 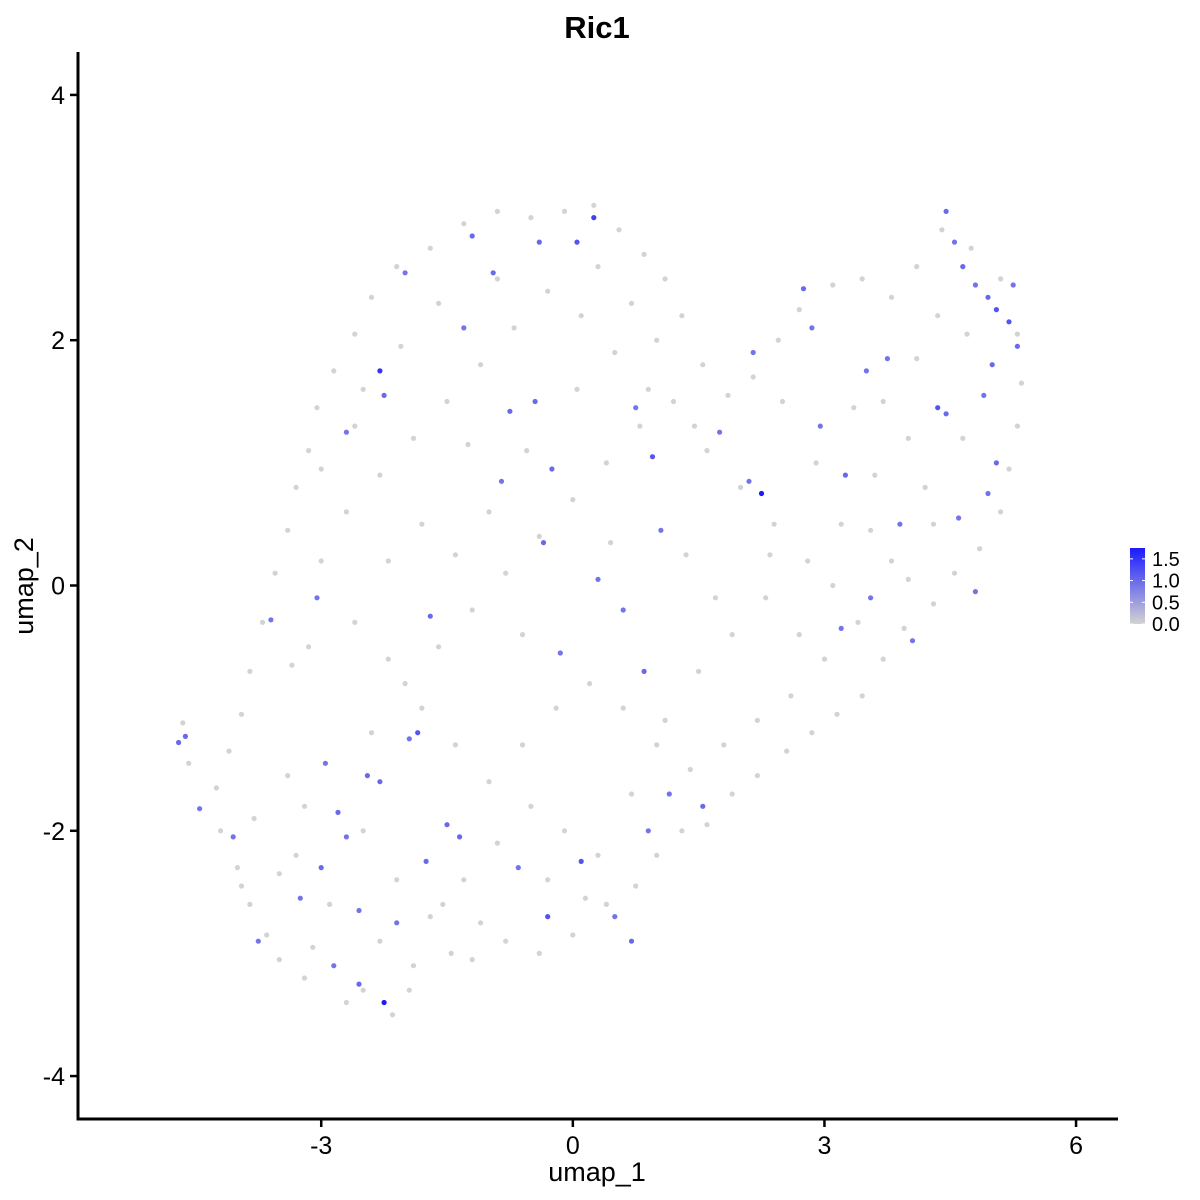 What do you see at coordinates (1166, 560) in the screenshot?
I see `colorbar-tick-label: 1.5` at bounding box center [1166, 560].